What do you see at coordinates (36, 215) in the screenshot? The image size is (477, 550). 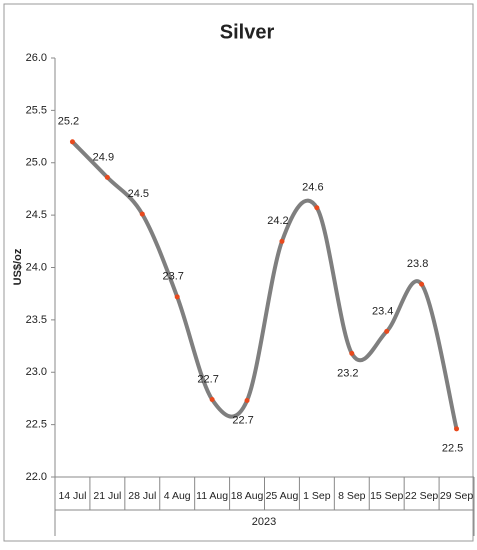 I see `y-tick-label: 24.5` at bounding box center [36, 215].